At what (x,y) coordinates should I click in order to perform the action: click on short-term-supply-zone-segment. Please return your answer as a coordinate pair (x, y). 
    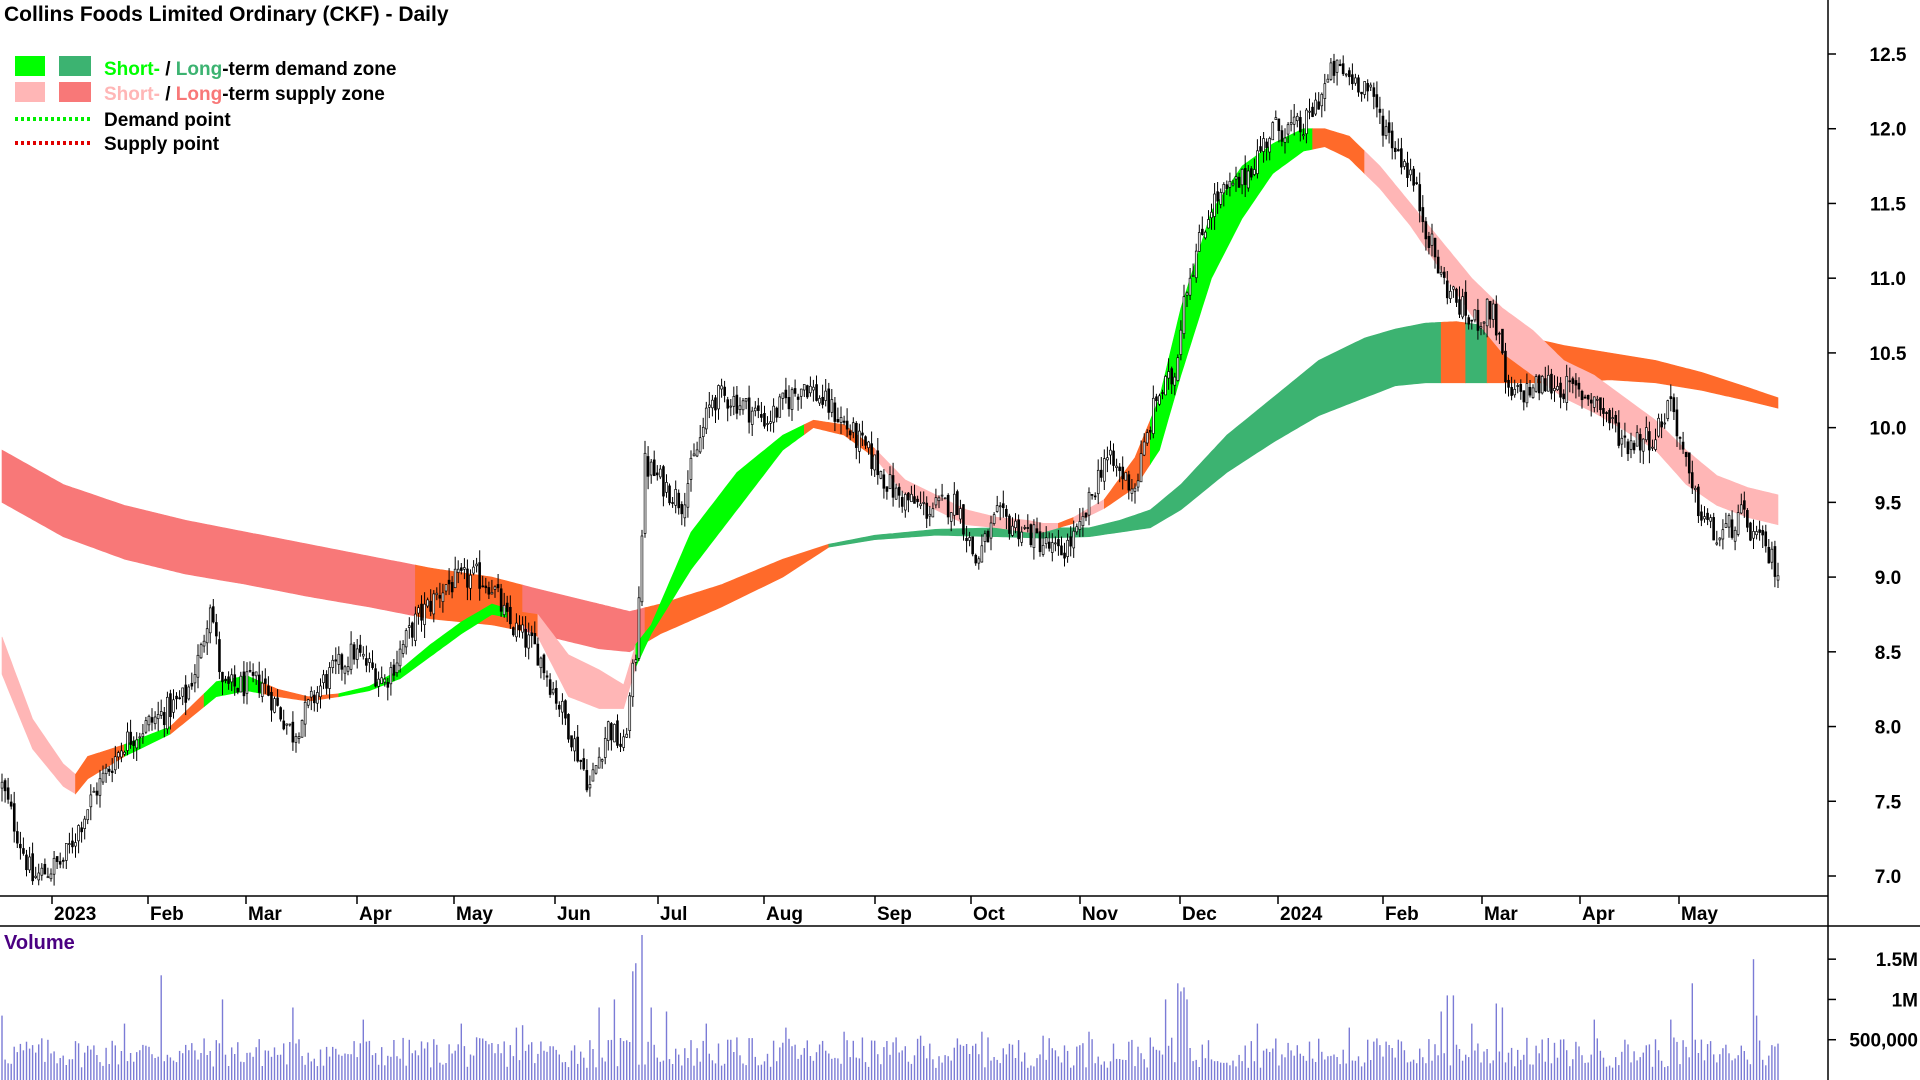
    Looking at the image, I should click on (1571, 338).